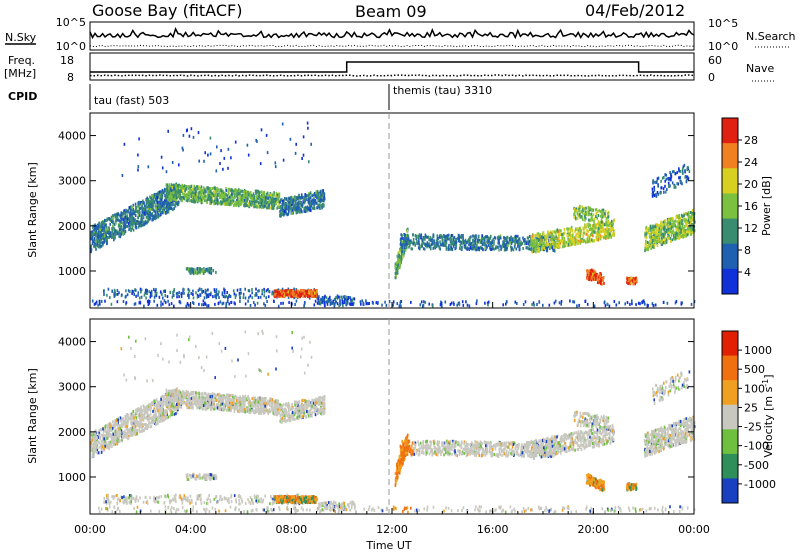  I want to click on cell-2094, so click(293, 198).